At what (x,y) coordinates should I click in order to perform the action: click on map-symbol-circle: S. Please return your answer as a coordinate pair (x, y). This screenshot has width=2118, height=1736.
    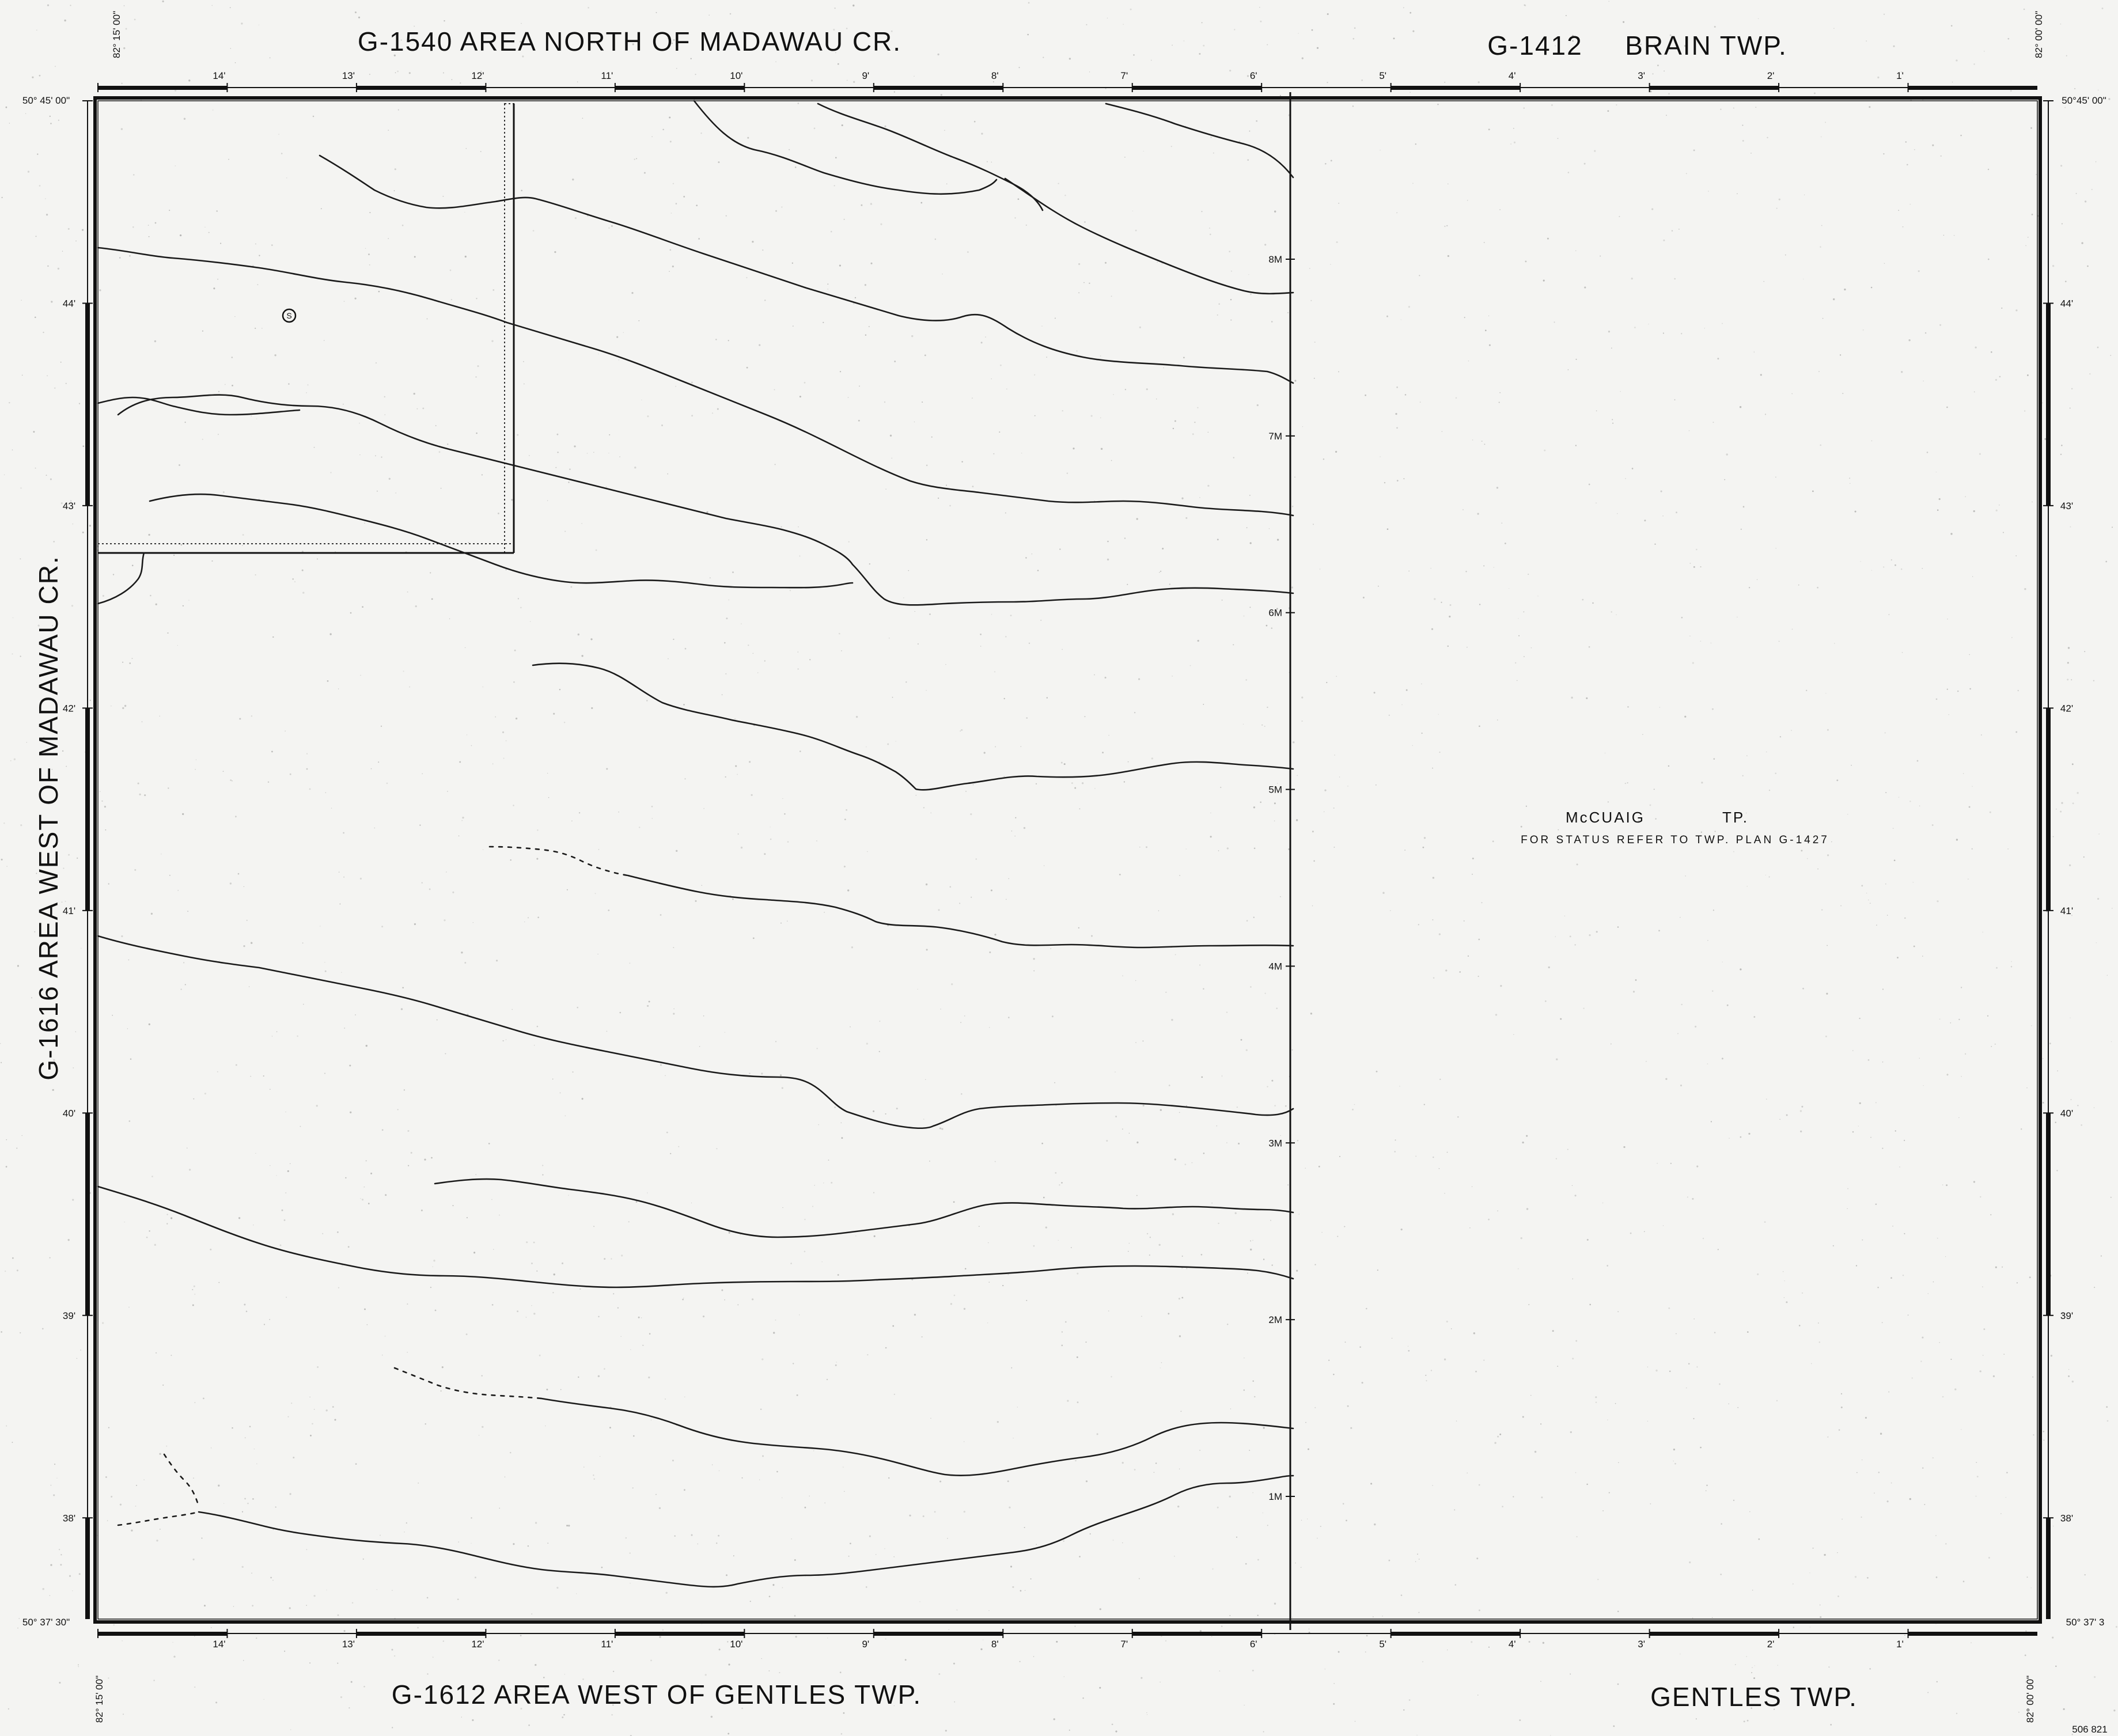
    Looking at the image, I should click on (289, 315).